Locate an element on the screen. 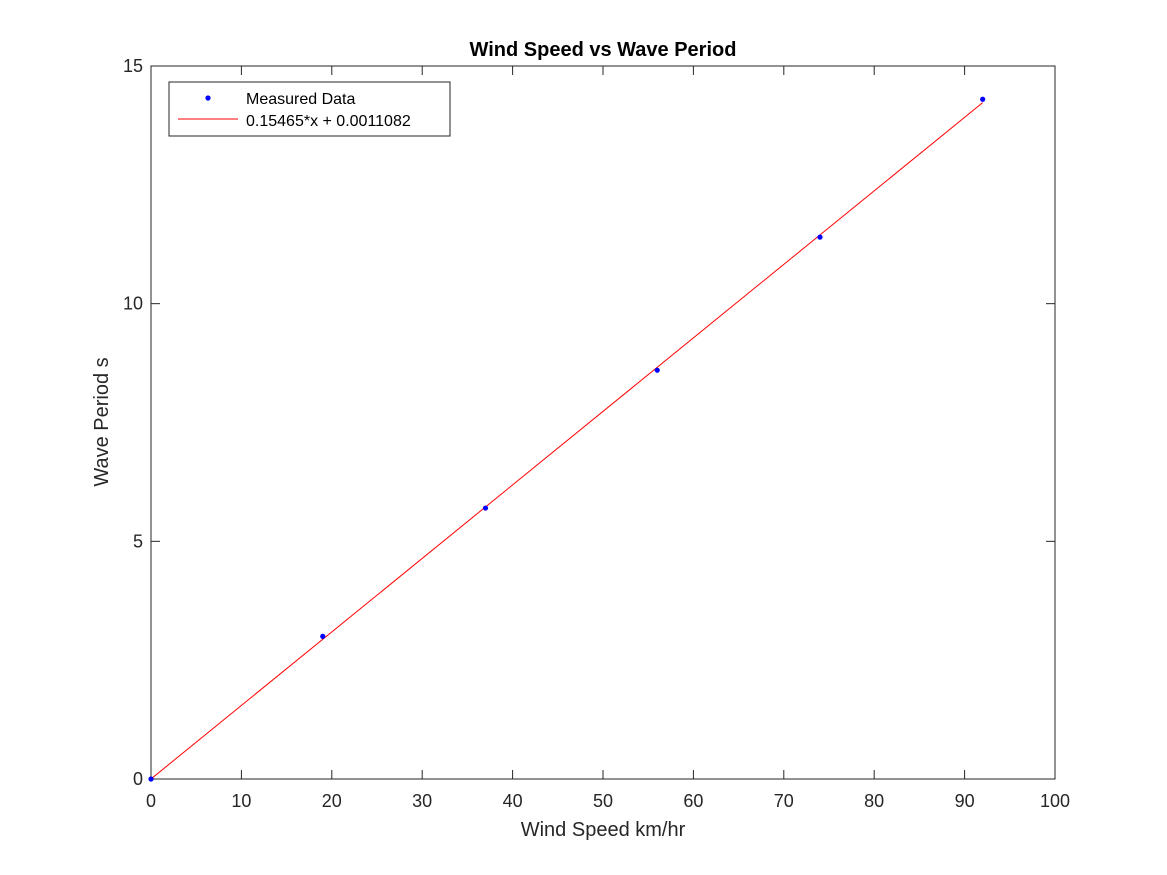 The width and height of the screenshot is (1167, 875). x-tick-label: 50 is located at coordinates (603, 801).